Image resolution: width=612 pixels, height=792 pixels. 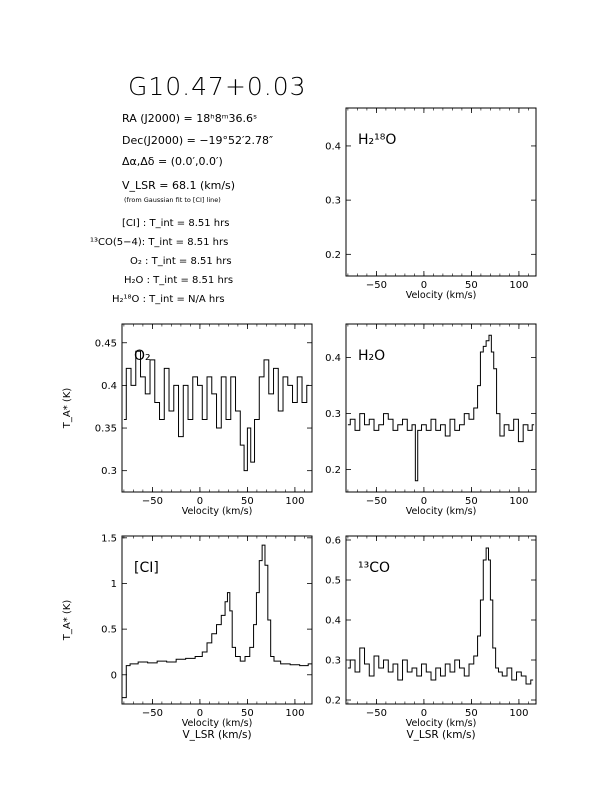 What do you see at coordinates (440, 616) in the screenshot?
I see `spectrum-line-13co` at bounding box center [440, 616].